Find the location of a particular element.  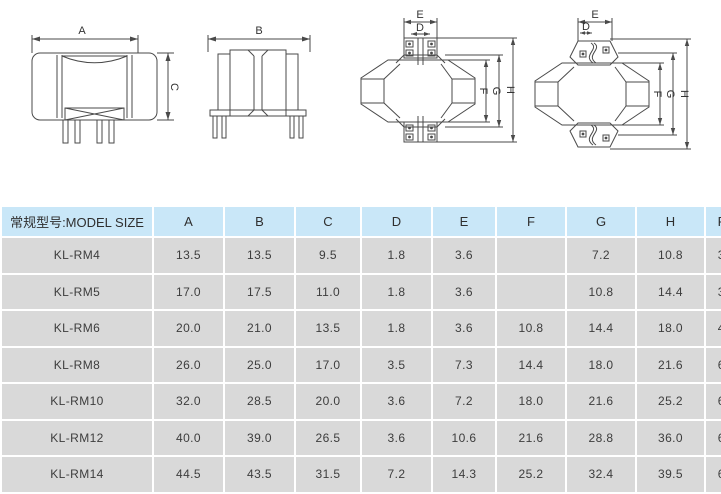

dim-g: G is located at coordinates (474, 91).